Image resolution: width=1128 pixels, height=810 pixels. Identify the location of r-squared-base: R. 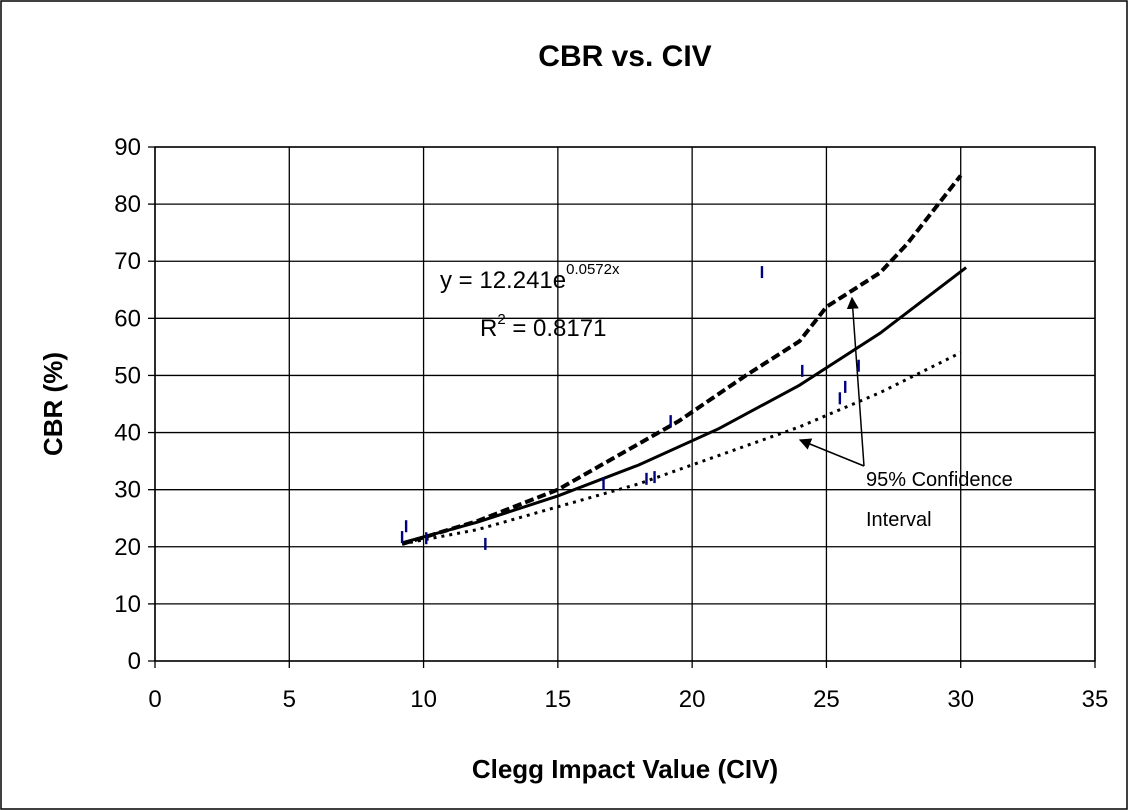
(488, 328).